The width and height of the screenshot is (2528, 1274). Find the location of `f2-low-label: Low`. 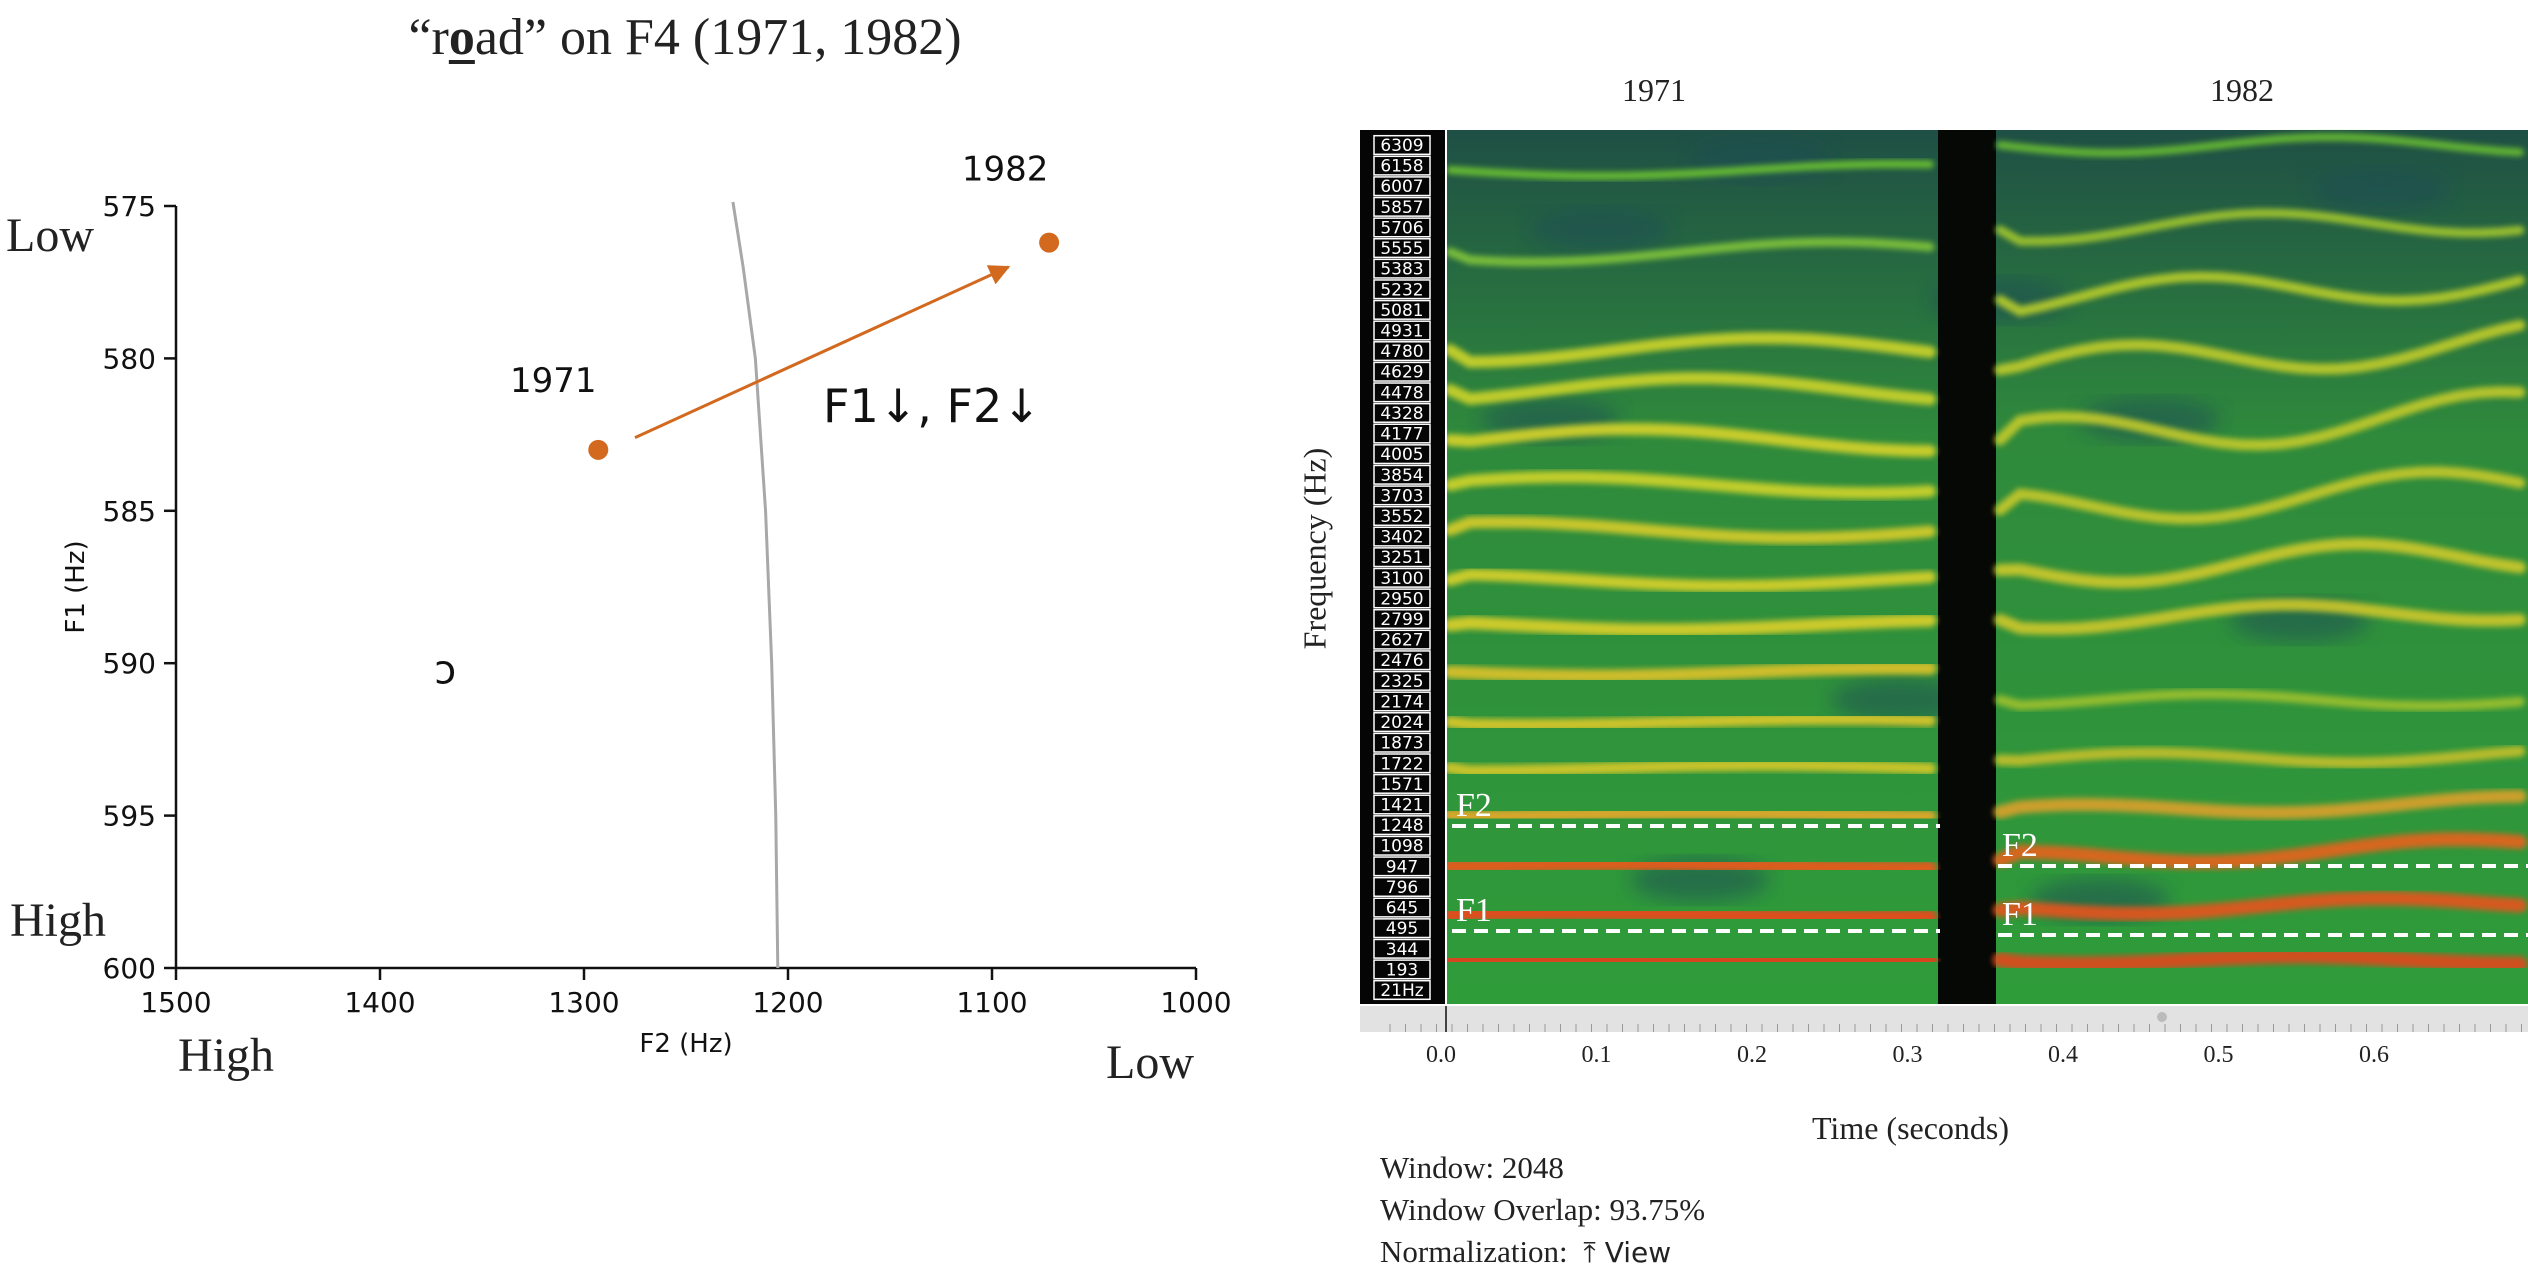

f2-low-label: Low is located at coordinates (1150, 1062).